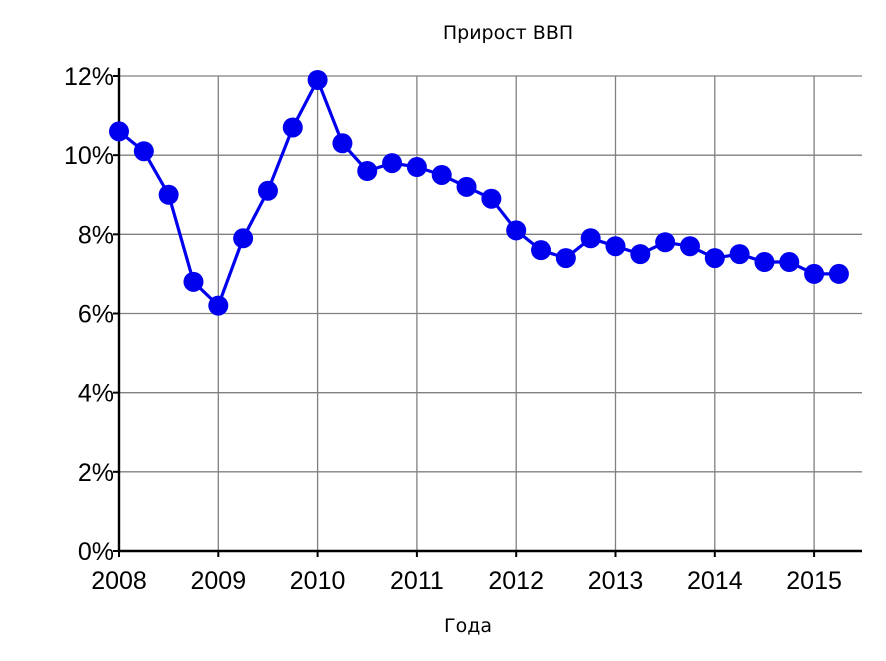 This screenshot has height=661, width=886. What do you see at coordinates (715, 581) in the screenshot?
I see `x-tick-label: 2014` at bounding box center [715, 581].